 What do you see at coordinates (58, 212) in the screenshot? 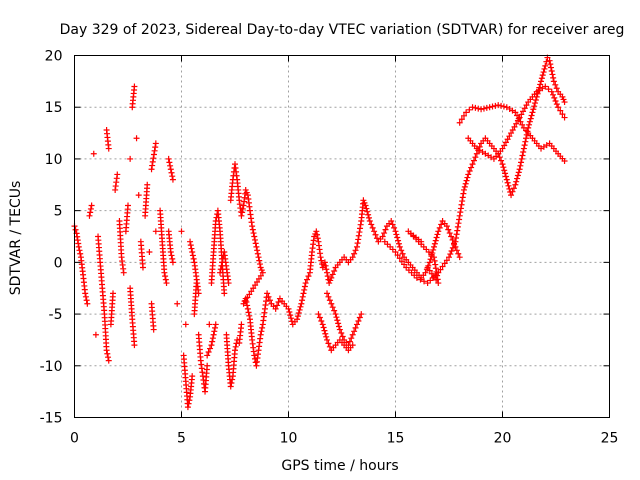
I see `y-tick-label: 5` at bounding box center [58, 212].